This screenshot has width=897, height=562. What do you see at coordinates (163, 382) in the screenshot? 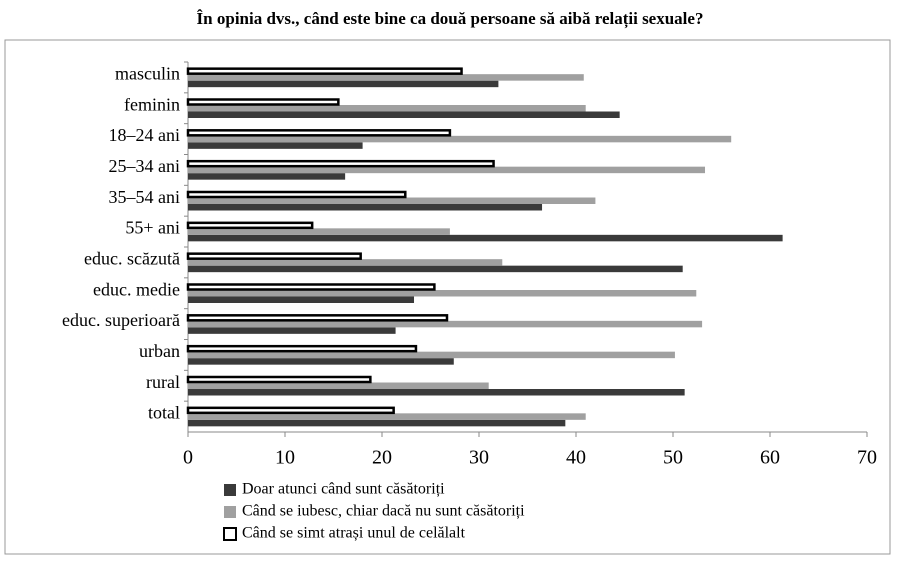
I see `y-tick-label: rural` at bounding box center [163, 382].